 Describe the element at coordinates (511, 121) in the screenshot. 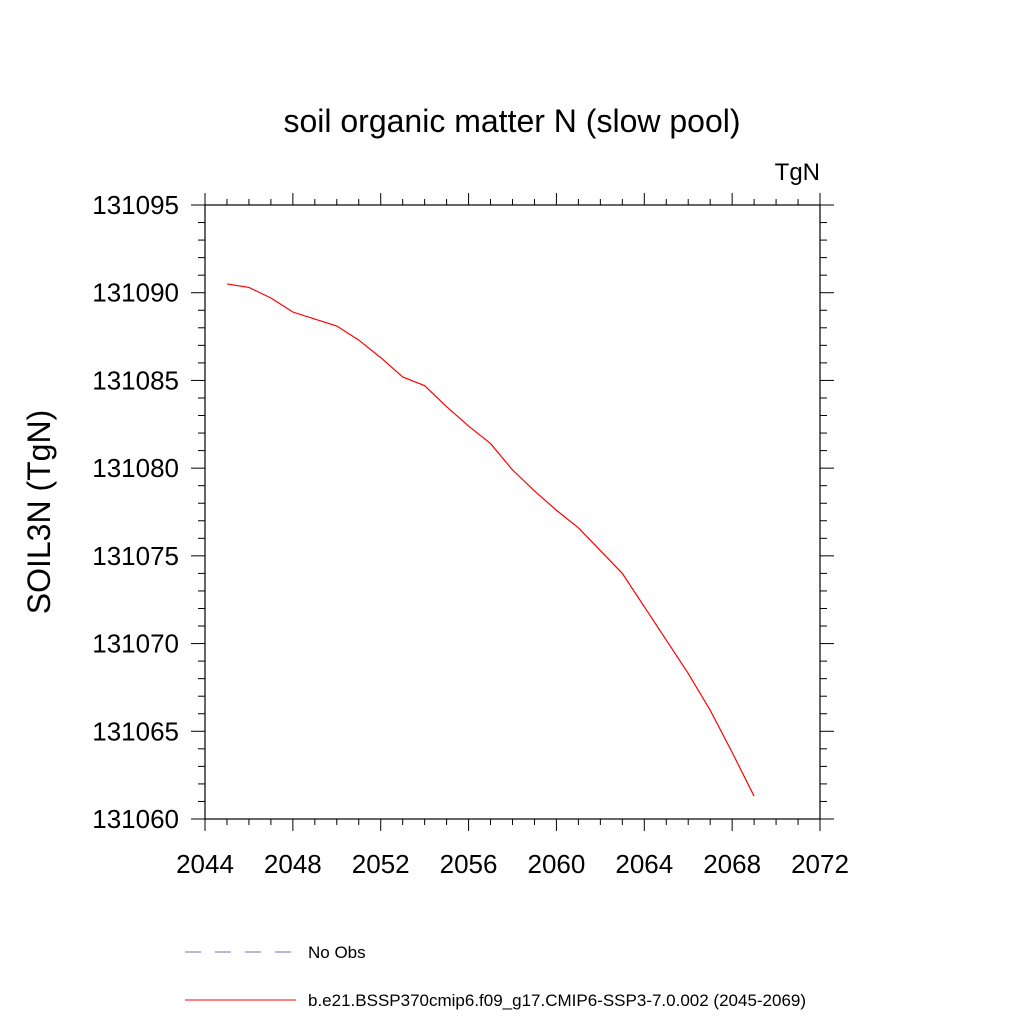

I see `chart-title: soil organic matter N (slow pool)` at that location.